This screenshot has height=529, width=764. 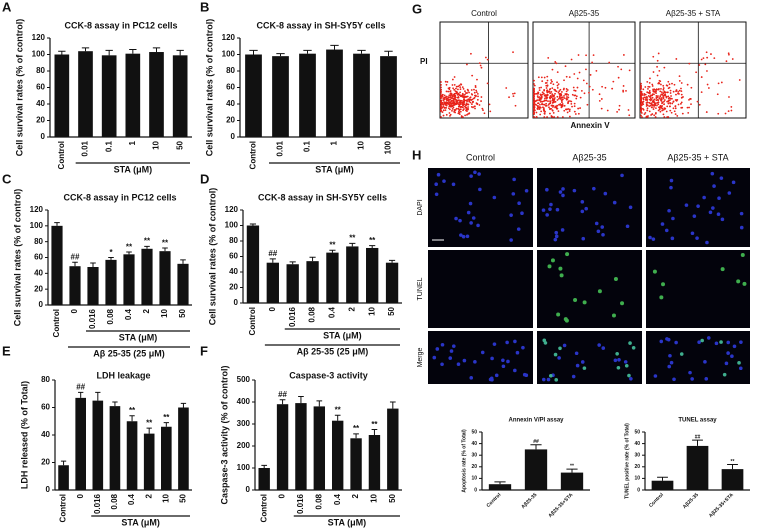 What do you see at coordinates (300, 503) in the screenshot?
I see `x-tick-label: 0.016` at bounding box center [300, 503].